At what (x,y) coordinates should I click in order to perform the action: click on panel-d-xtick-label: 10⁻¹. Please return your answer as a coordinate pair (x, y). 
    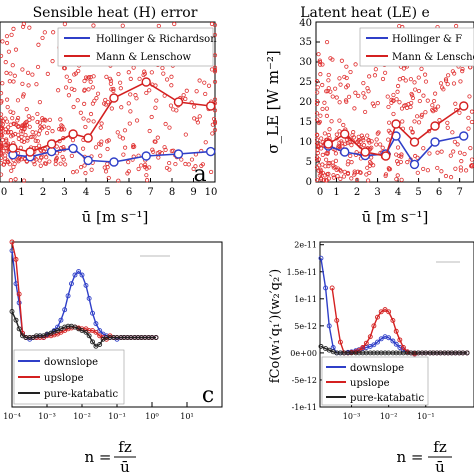
    Looking at the image, I should click on (426, 416).